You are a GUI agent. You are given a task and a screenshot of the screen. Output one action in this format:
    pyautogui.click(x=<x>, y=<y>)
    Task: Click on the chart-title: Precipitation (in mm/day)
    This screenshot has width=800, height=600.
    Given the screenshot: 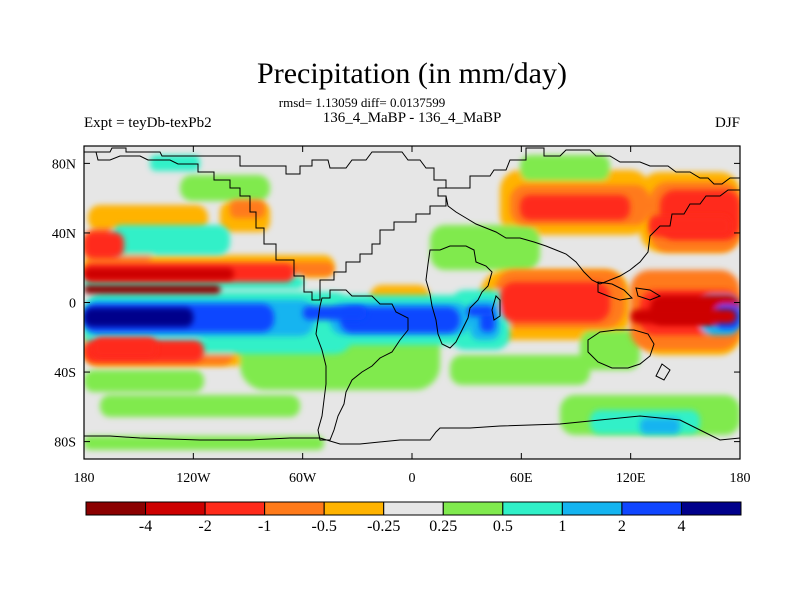 What is the action you would take?
    pyautogui.click(x=412, y=73)
    